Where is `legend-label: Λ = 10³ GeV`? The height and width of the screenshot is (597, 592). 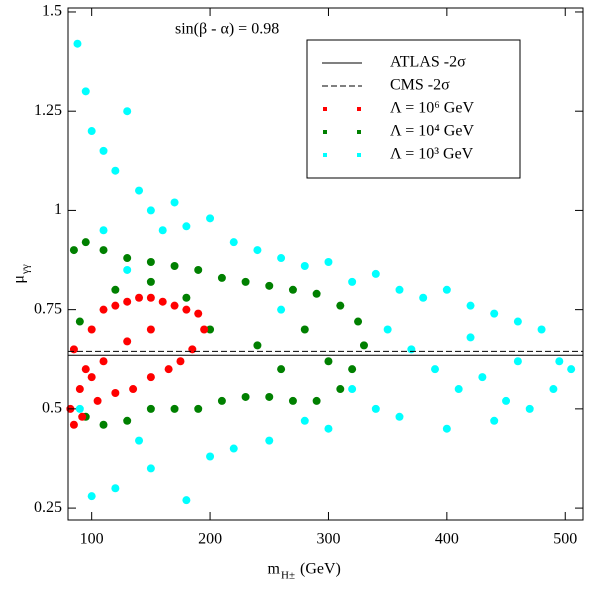 legend-label: Λ = 10³ GeV is located at coordinates (432, 154).